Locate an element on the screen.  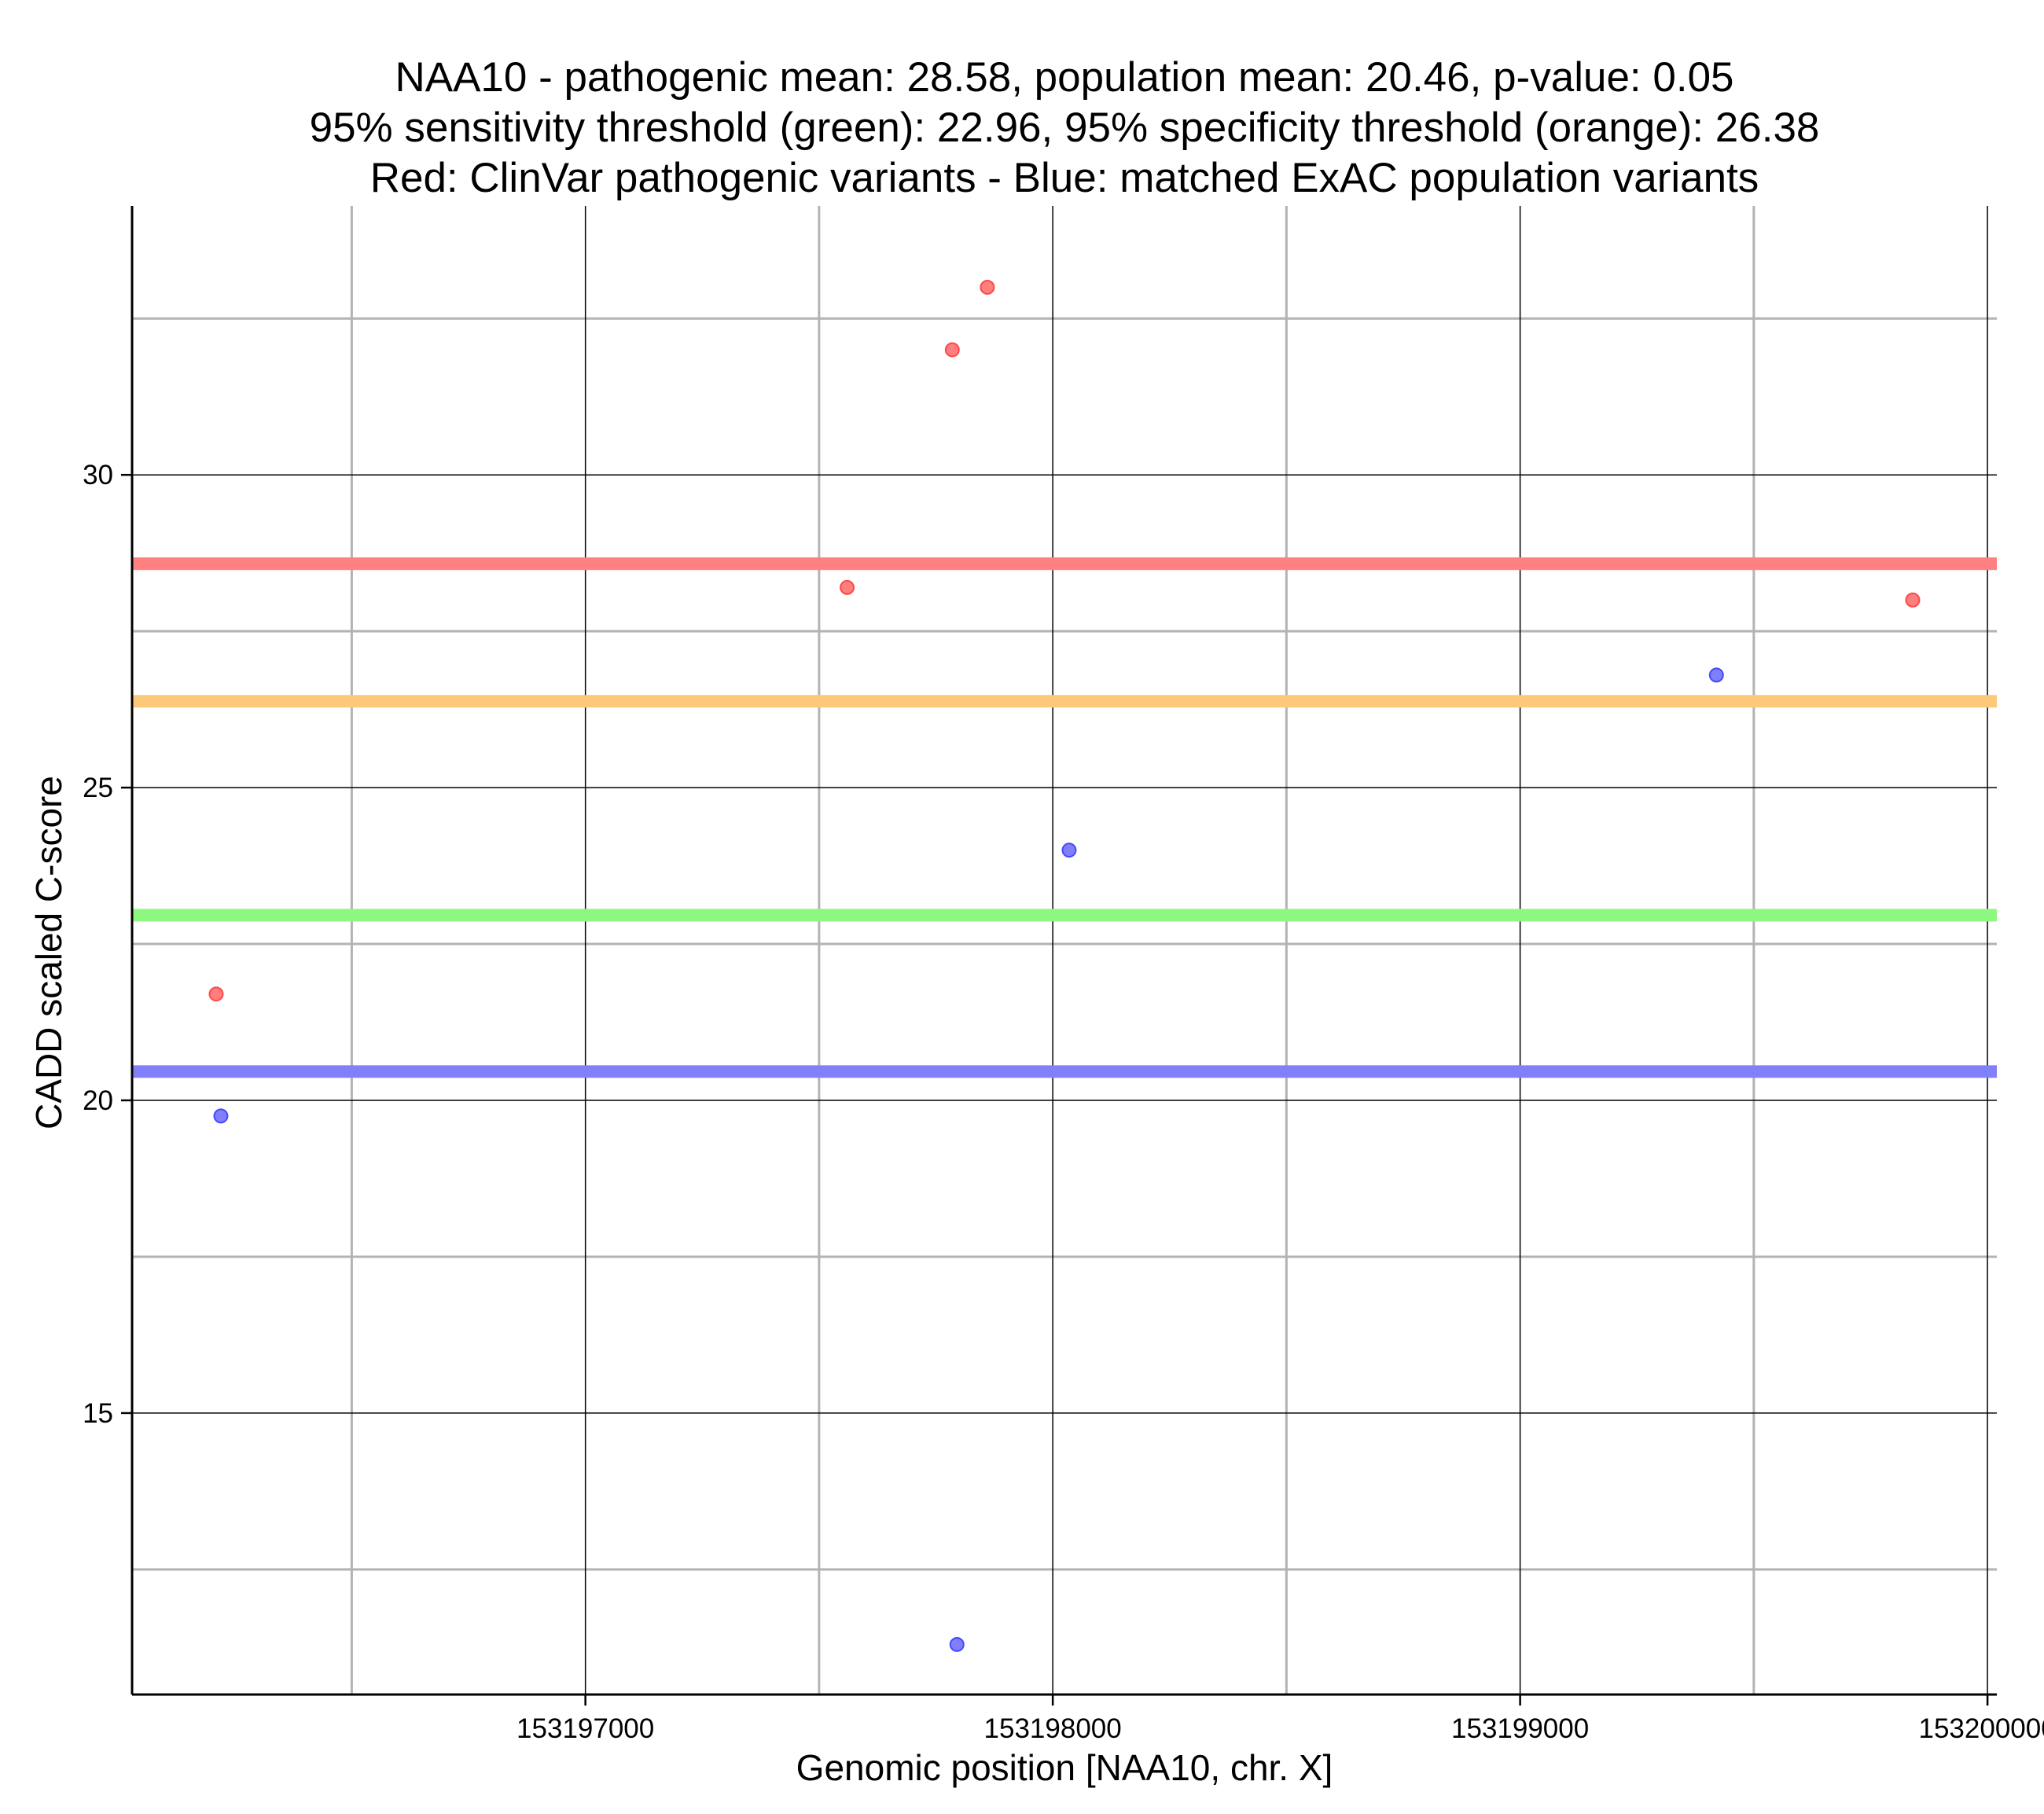
y-tick-label: 15 is located at coordinates (98, 1413).